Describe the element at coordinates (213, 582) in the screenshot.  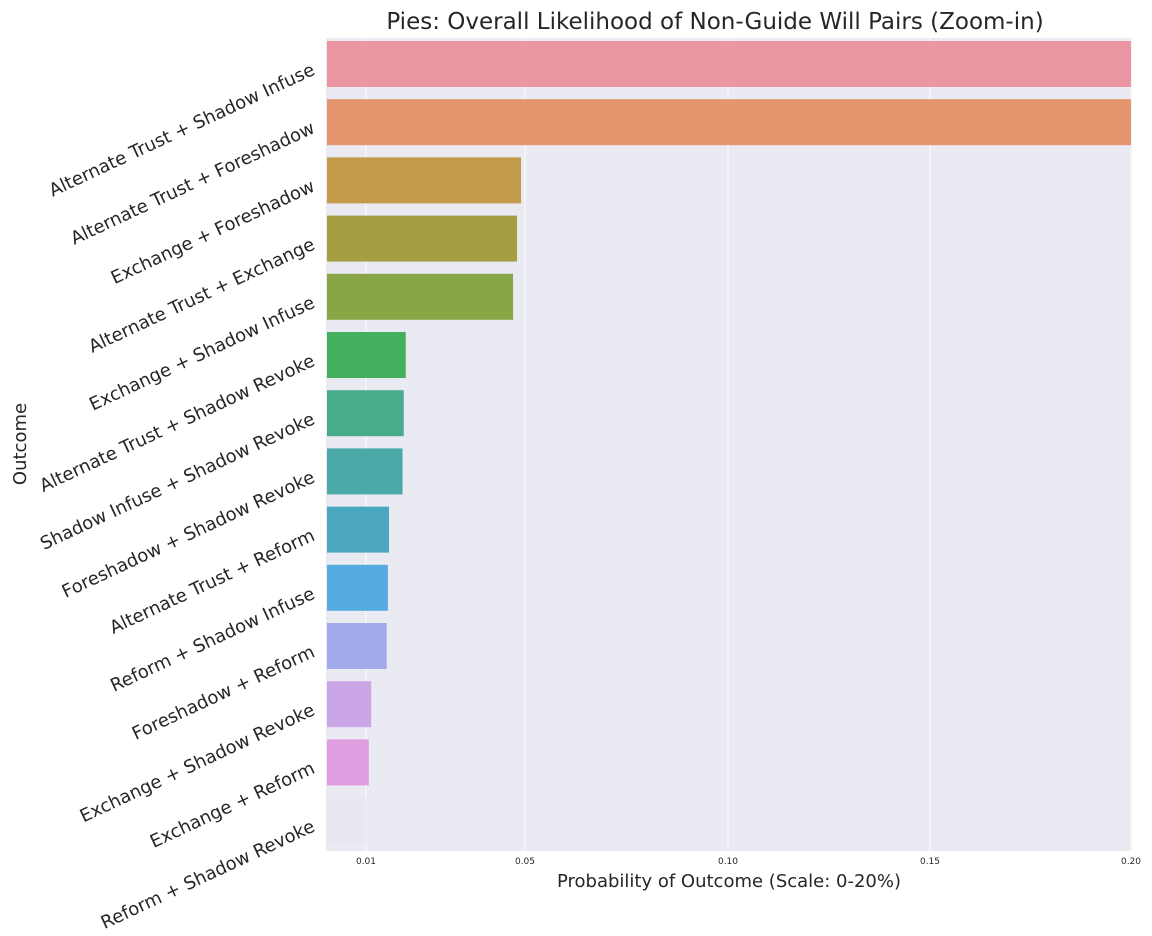
I see `y-tick-label: Alternate Trust + Reform` at that location.